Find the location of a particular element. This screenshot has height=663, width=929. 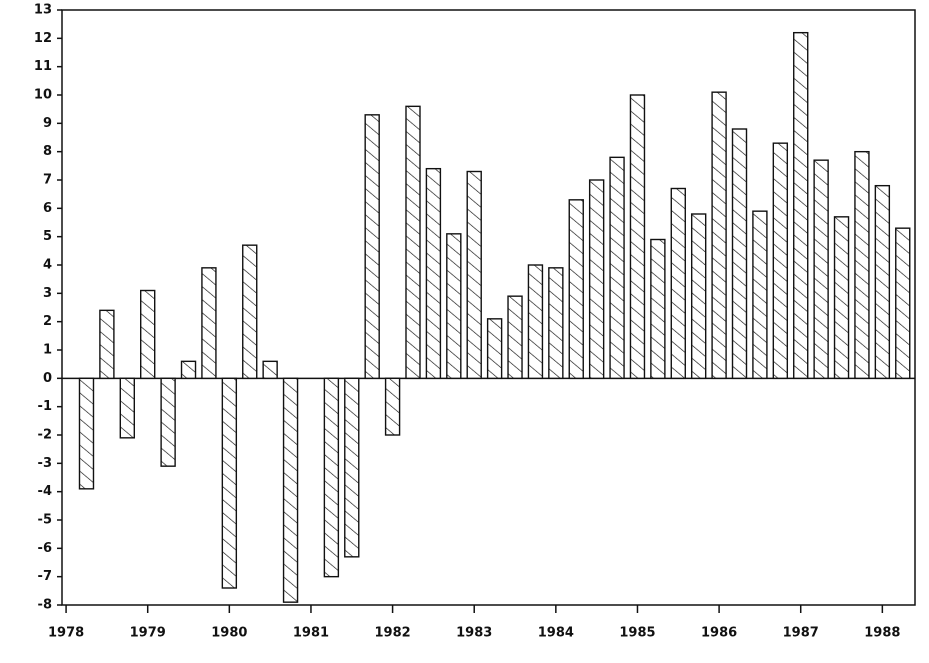

y-tick-label: -4 is located at coordinates (45, 491).